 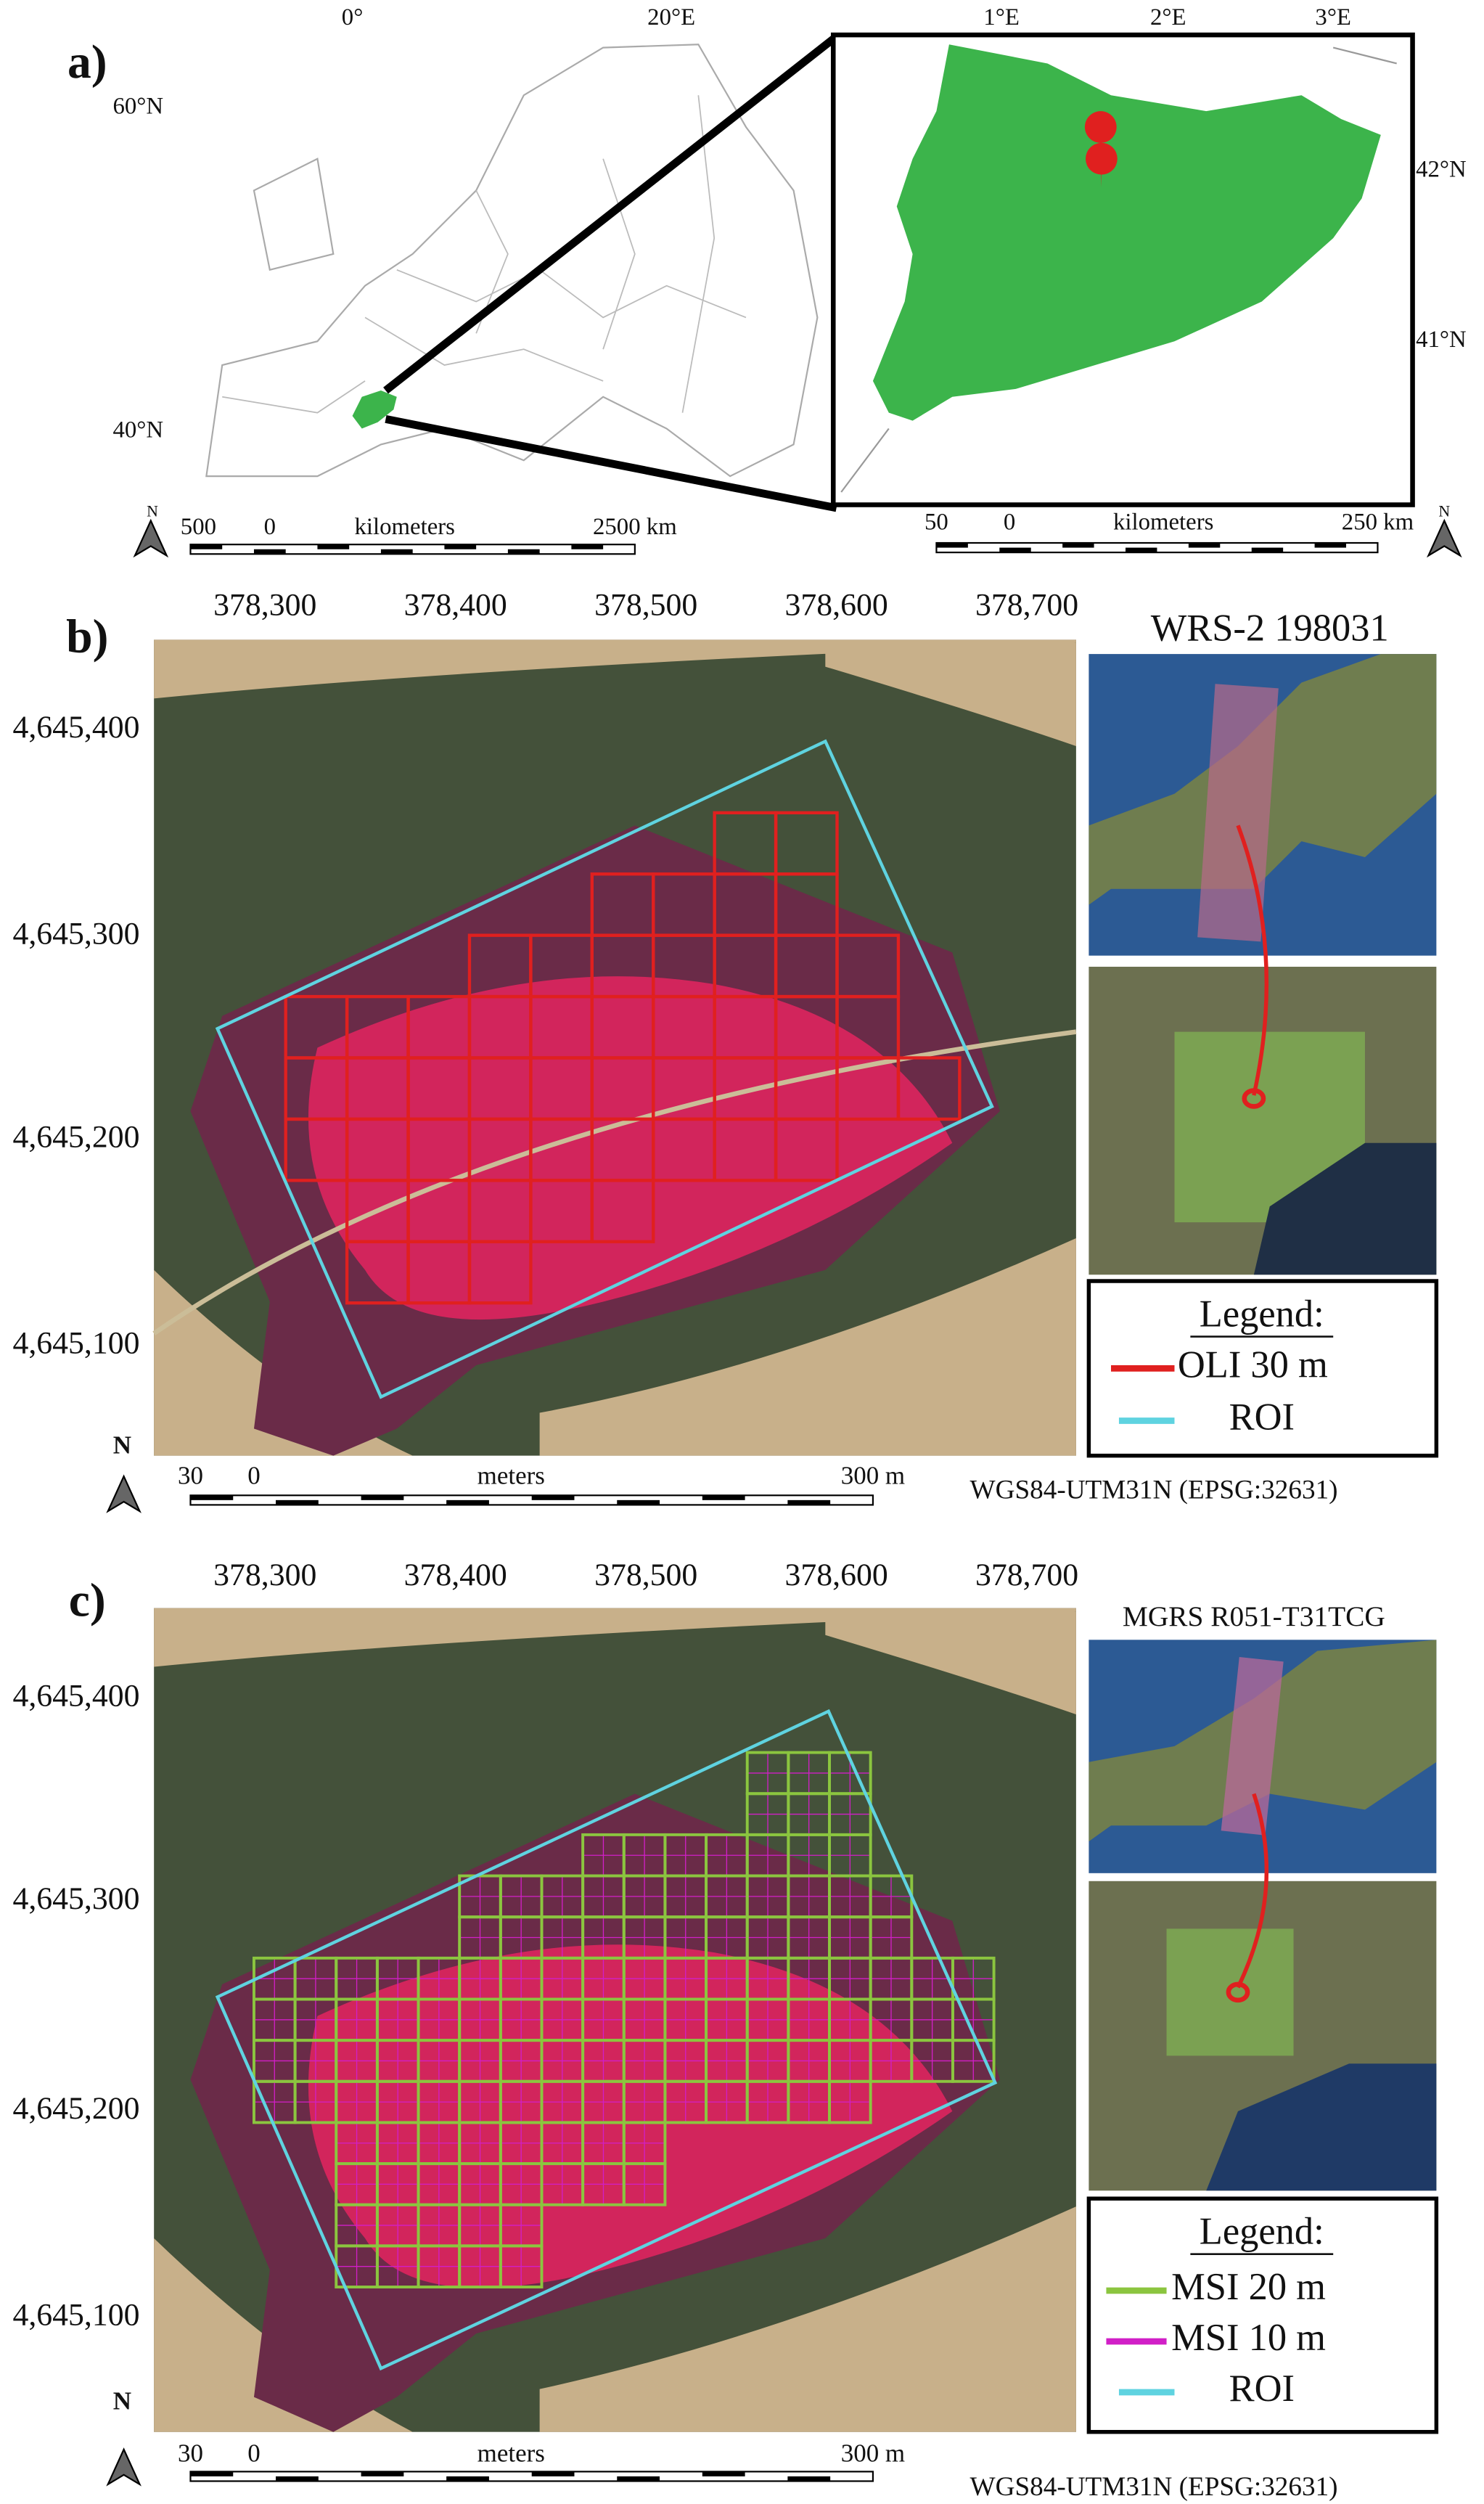 I want to click on scene-title: MGRS R051-T31TCG, so click(x=1254, y=1616).